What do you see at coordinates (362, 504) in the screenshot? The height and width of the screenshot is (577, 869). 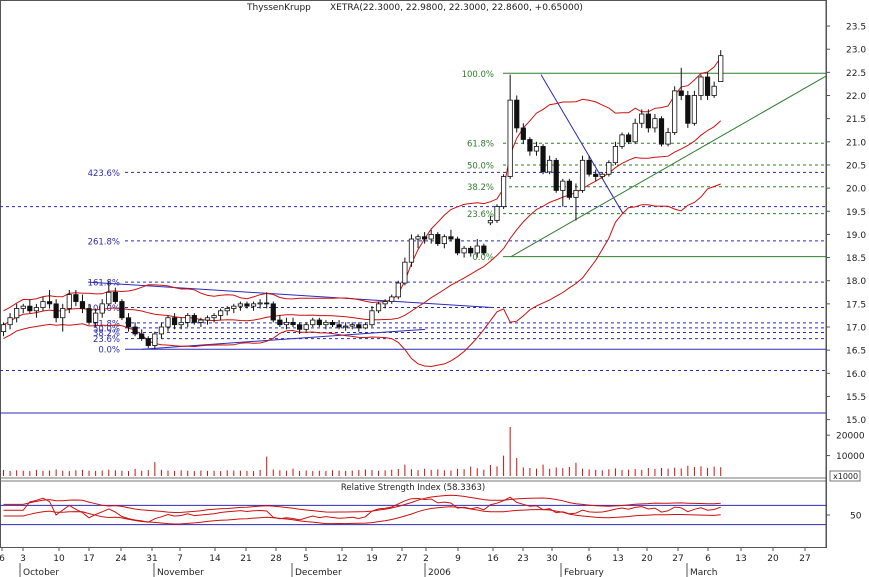 I see `rsi-upper-envelope` at bounding box center [362, 504].